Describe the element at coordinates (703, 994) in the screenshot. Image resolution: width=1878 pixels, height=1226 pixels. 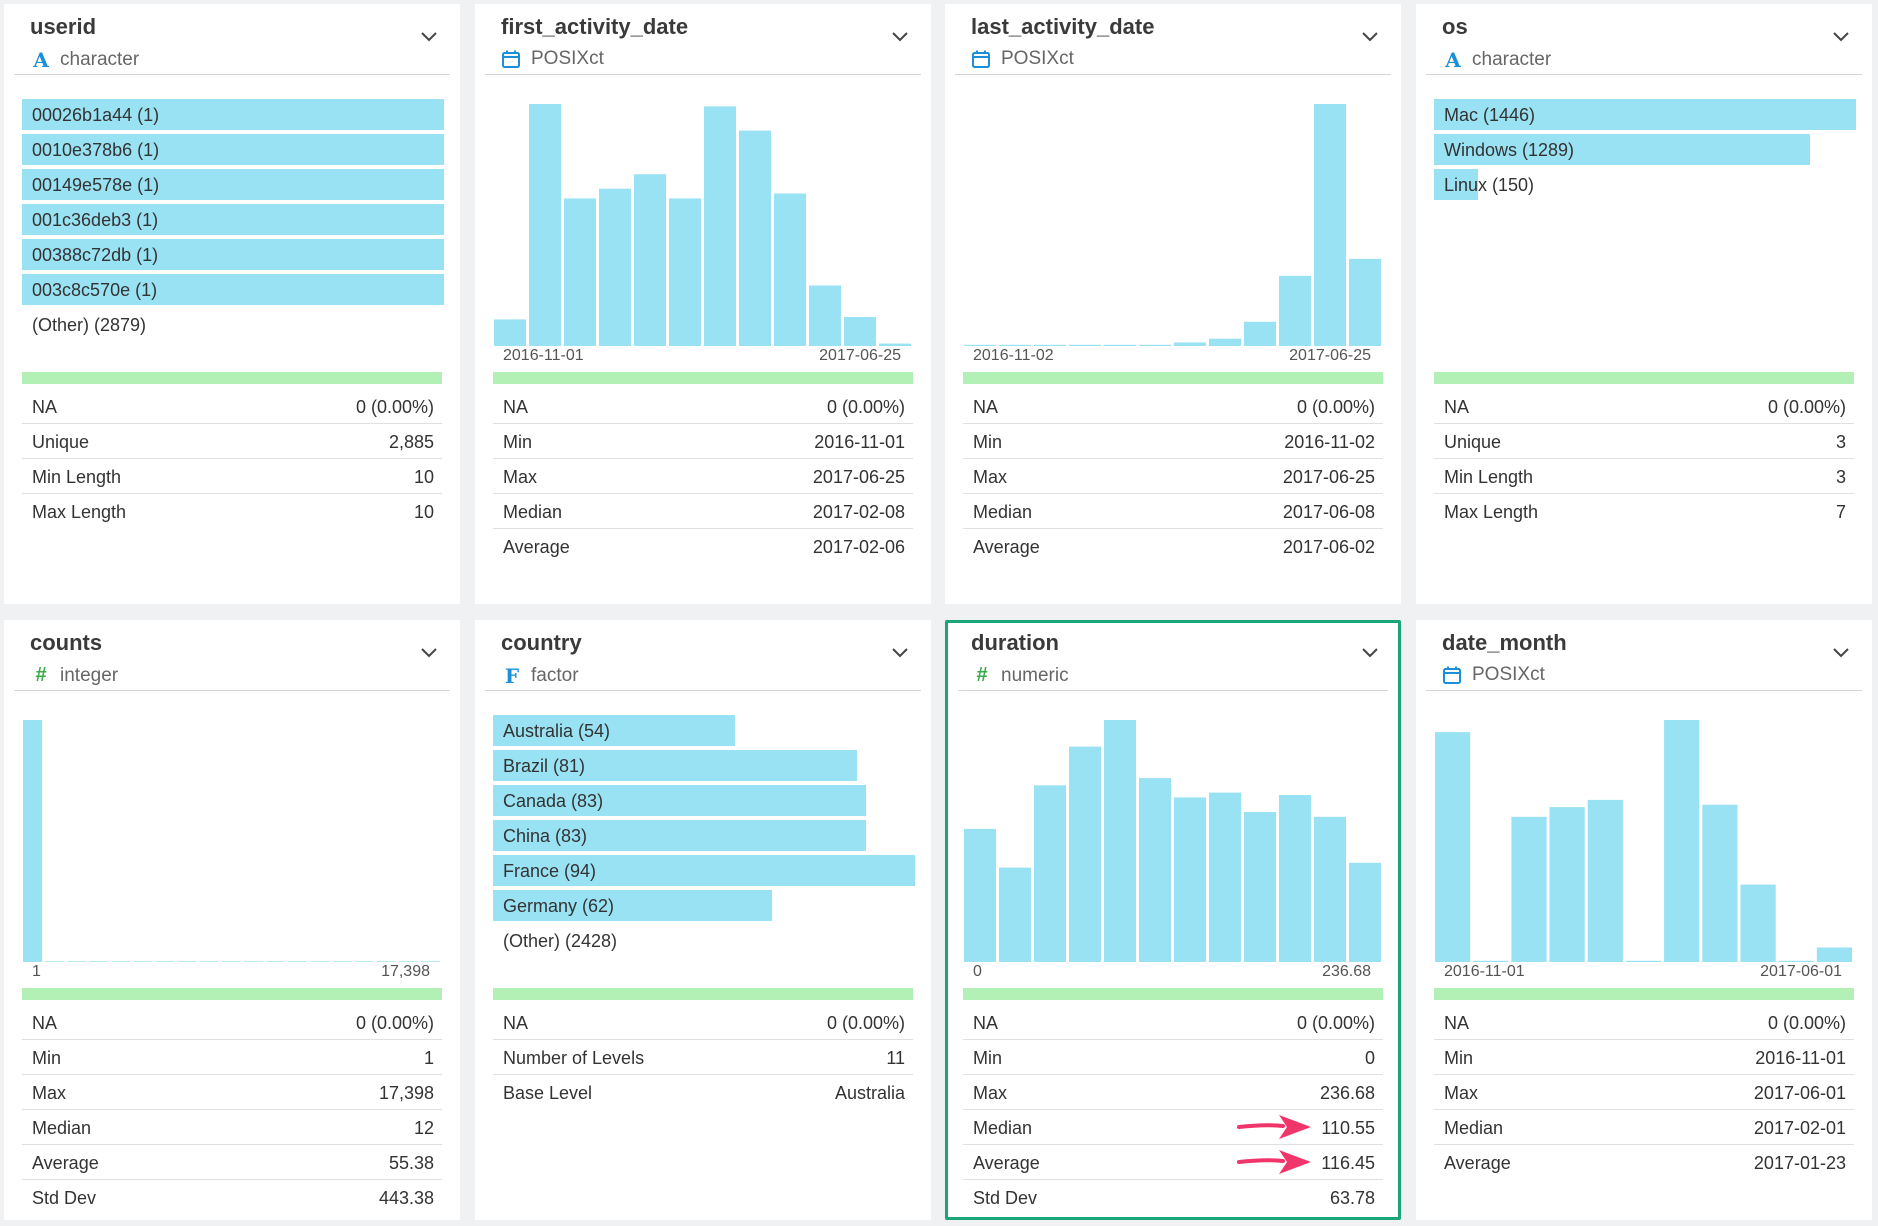
I see `valid-ratio-bar` at that location.